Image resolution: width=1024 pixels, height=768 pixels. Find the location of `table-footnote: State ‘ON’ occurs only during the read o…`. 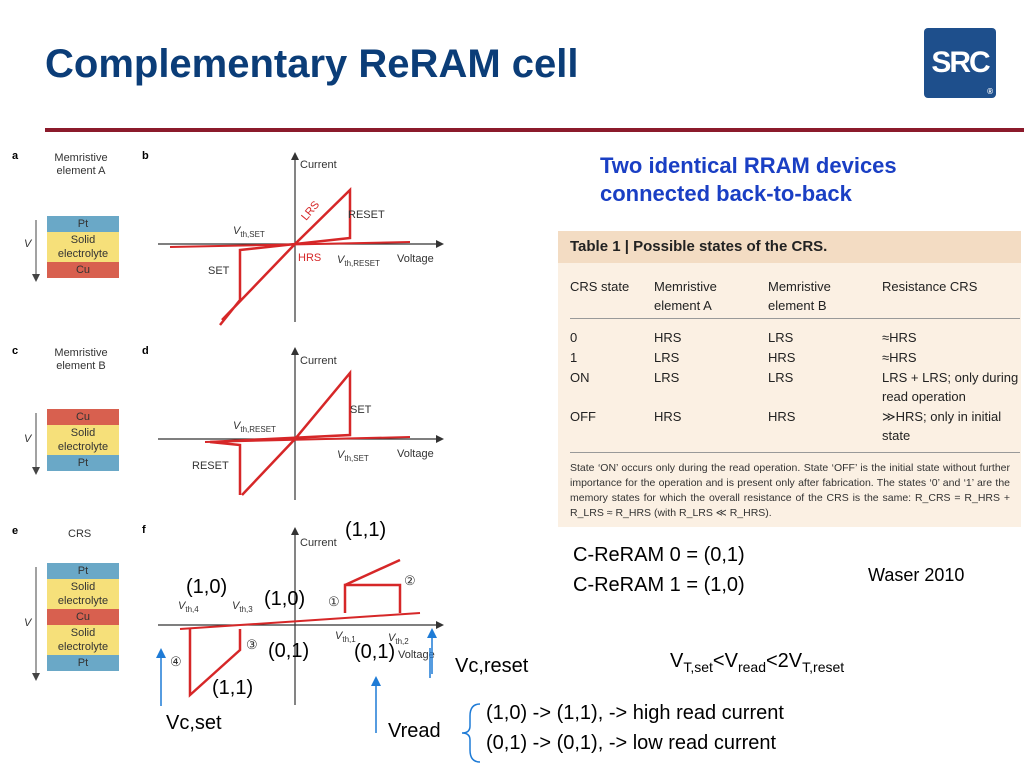

table-footnote: State ‘ON’ occurs only during the read o… is located at coordinates (790, 490).